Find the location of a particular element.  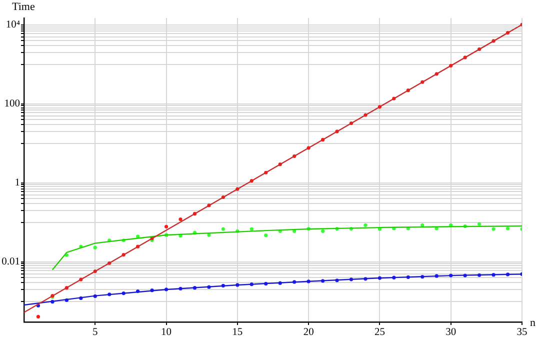

y-tick-label: 0.01 is located at coordinates (11, 262).